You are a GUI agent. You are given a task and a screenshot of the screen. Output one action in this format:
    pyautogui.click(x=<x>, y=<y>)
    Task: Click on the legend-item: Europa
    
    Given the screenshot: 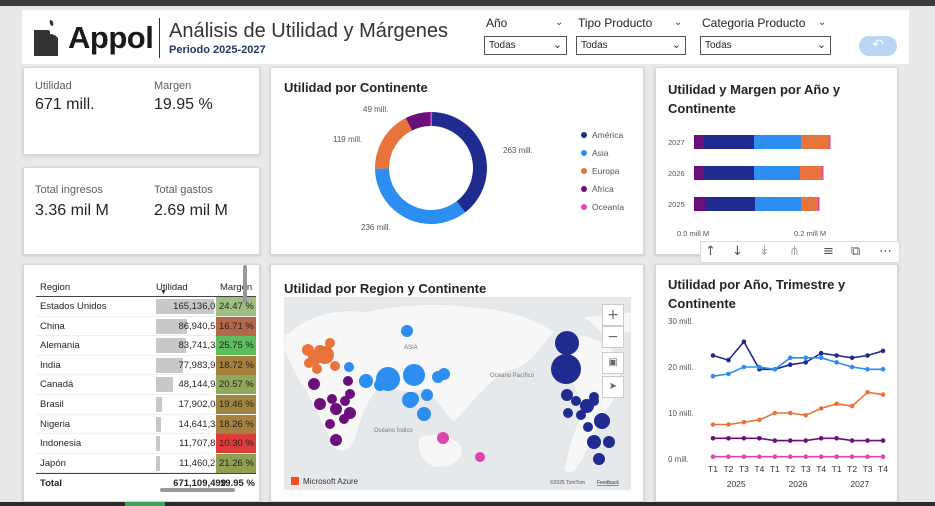 What is the action you would take?
    pyautogui.click(x=606, y=171)
    